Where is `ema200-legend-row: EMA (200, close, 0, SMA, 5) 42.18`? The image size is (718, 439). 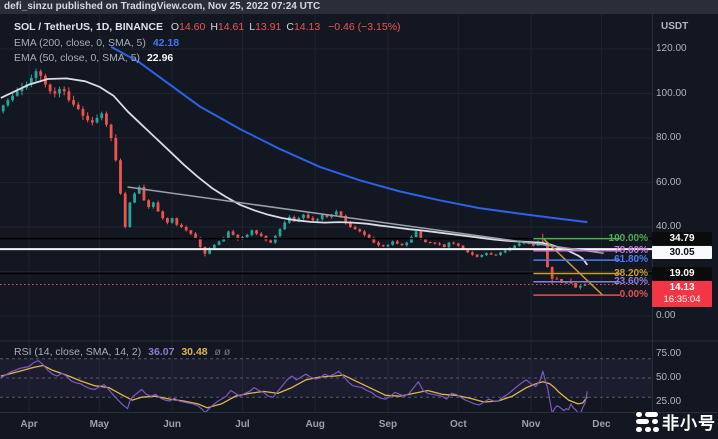
ema200-legend-row: EMA (200, close, 0, SMA, 5) 42.18 is located at coordinates (96, 43).